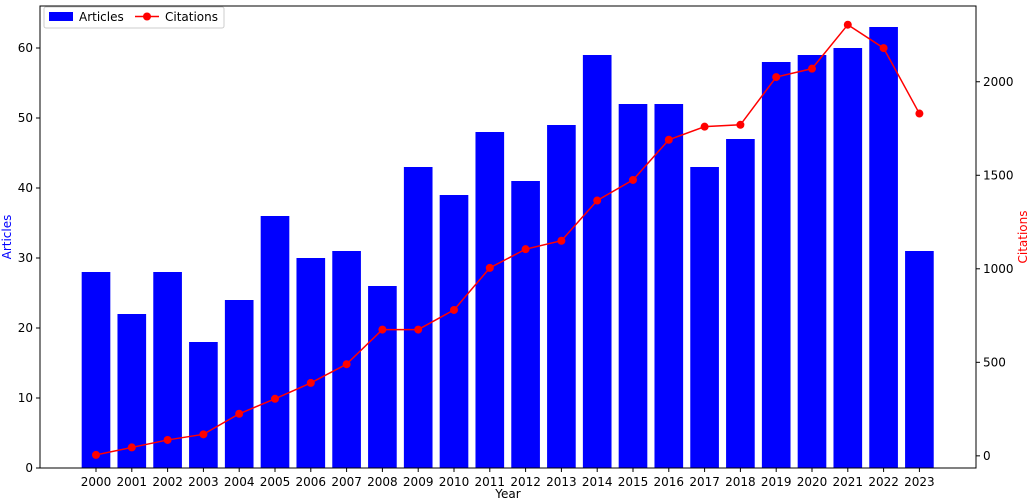 This screenshot has height=502, width=1029. I want to click on bar-articles-2011, so click(490, 300).